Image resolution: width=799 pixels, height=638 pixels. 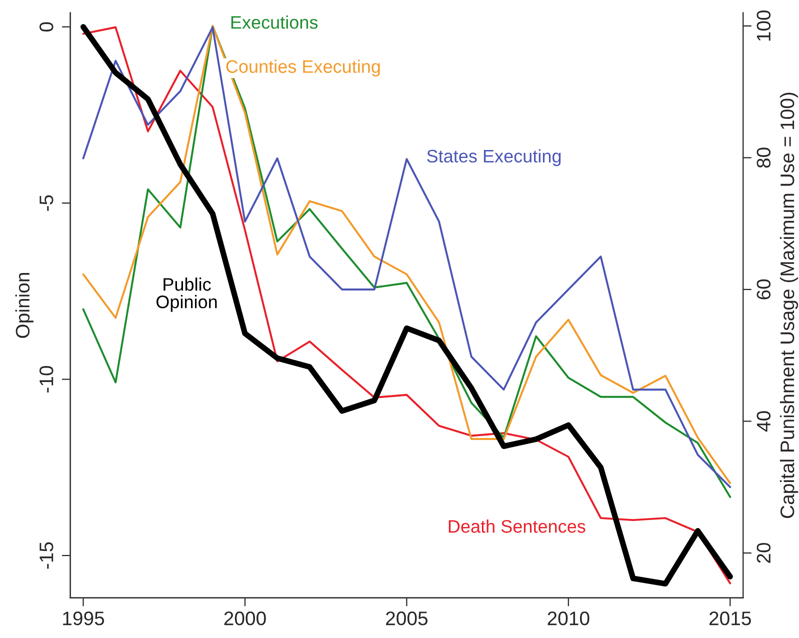 I want to click on series-label: Counties Executing, so click(x=303, y=68).